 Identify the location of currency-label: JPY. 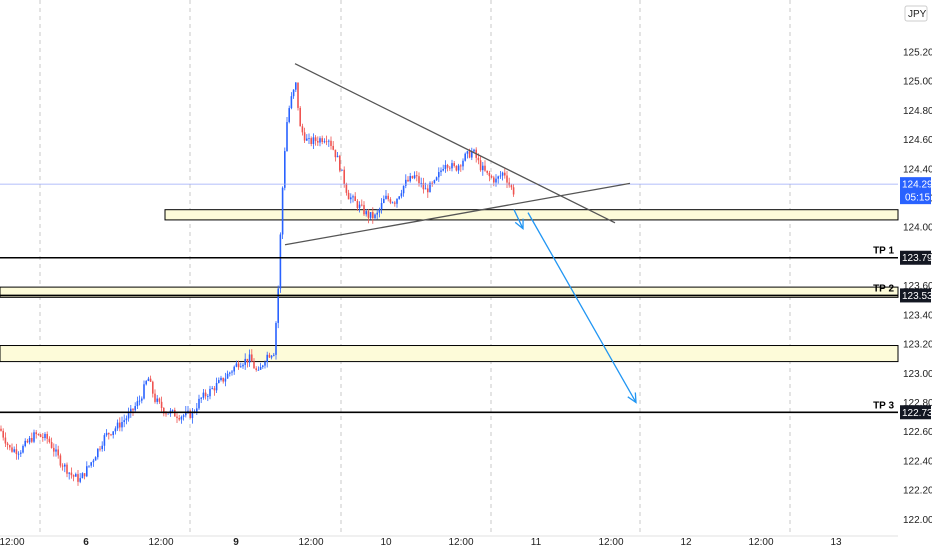
(917, 14).